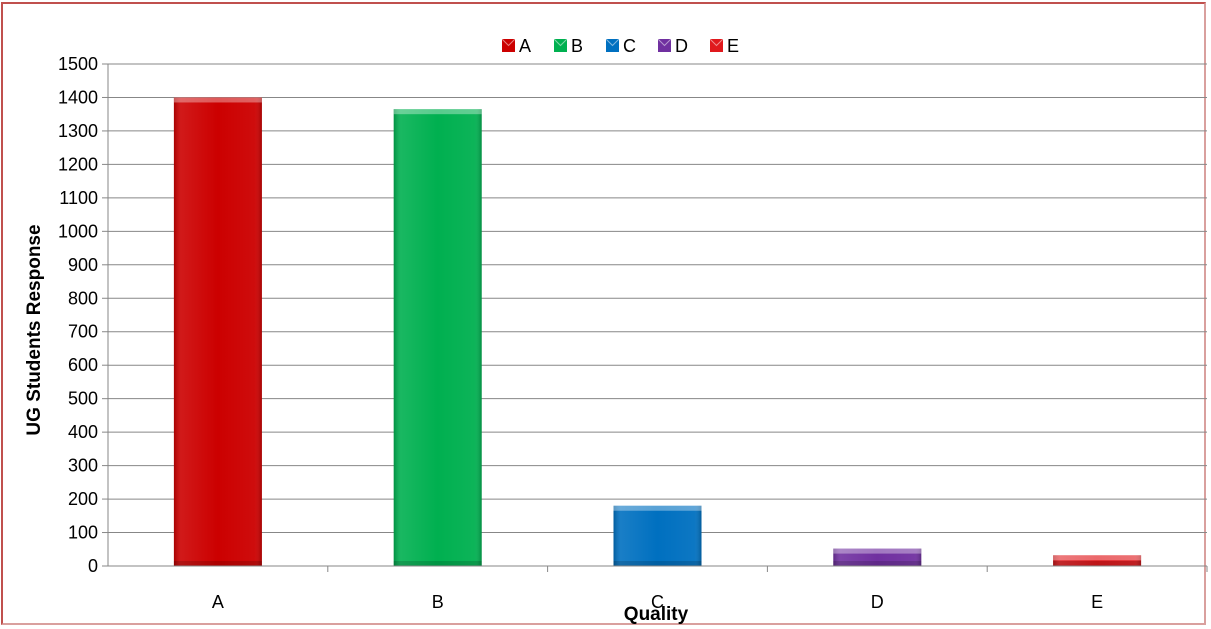 The width and height of the screenshot is (1211, 629). What do you see at coordinates (1097, 602) in the screenshot?
I see `x-tick-label: E` at bounding box center [1097, 602].